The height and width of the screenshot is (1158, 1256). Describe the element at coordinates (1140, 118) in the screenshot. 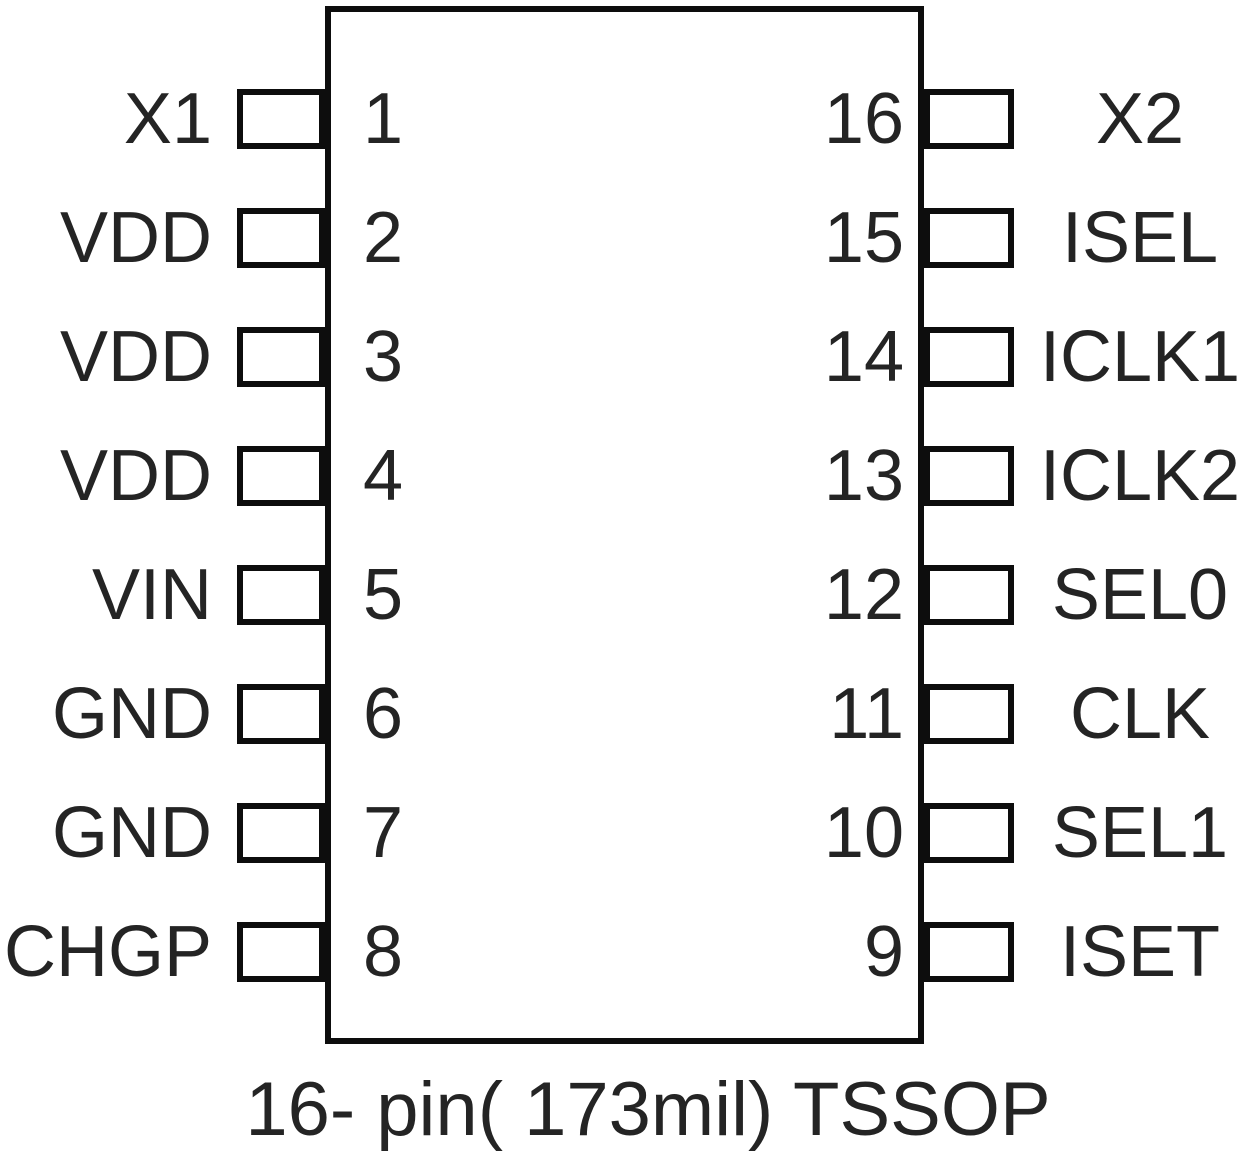

I see `pin-name-label: X2` at that location.